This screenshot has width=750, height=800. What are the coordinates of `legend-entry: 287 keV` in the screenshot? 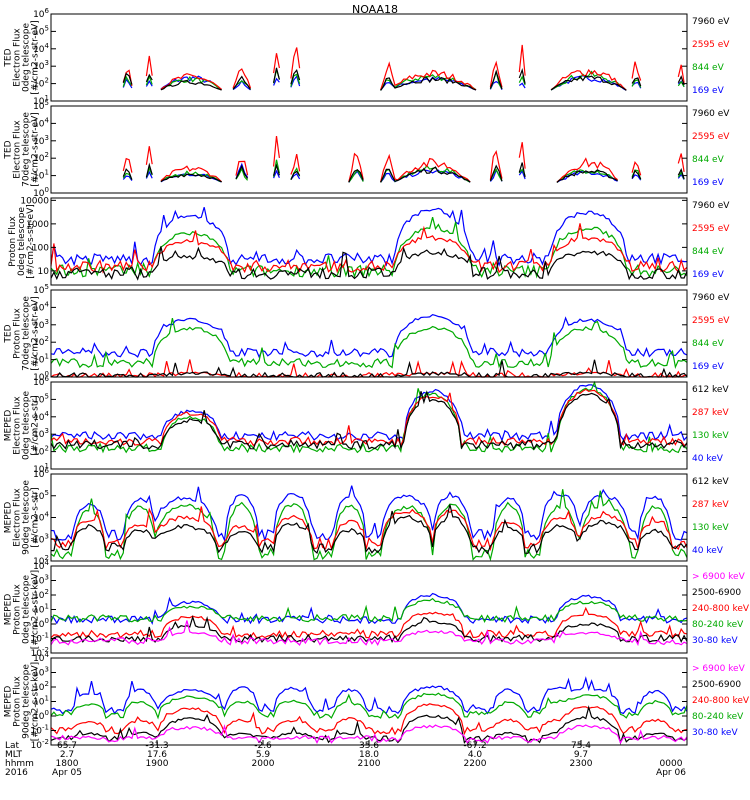 It's located at (710, 413).